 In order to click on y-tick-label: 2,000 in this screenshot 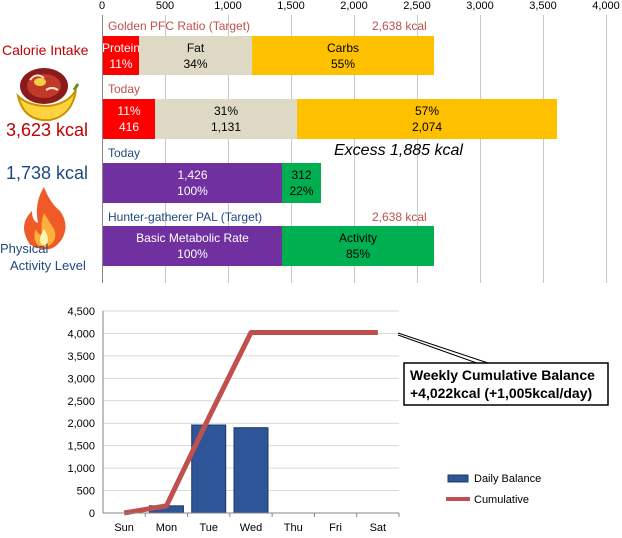, I will do `click(81, 424)`.